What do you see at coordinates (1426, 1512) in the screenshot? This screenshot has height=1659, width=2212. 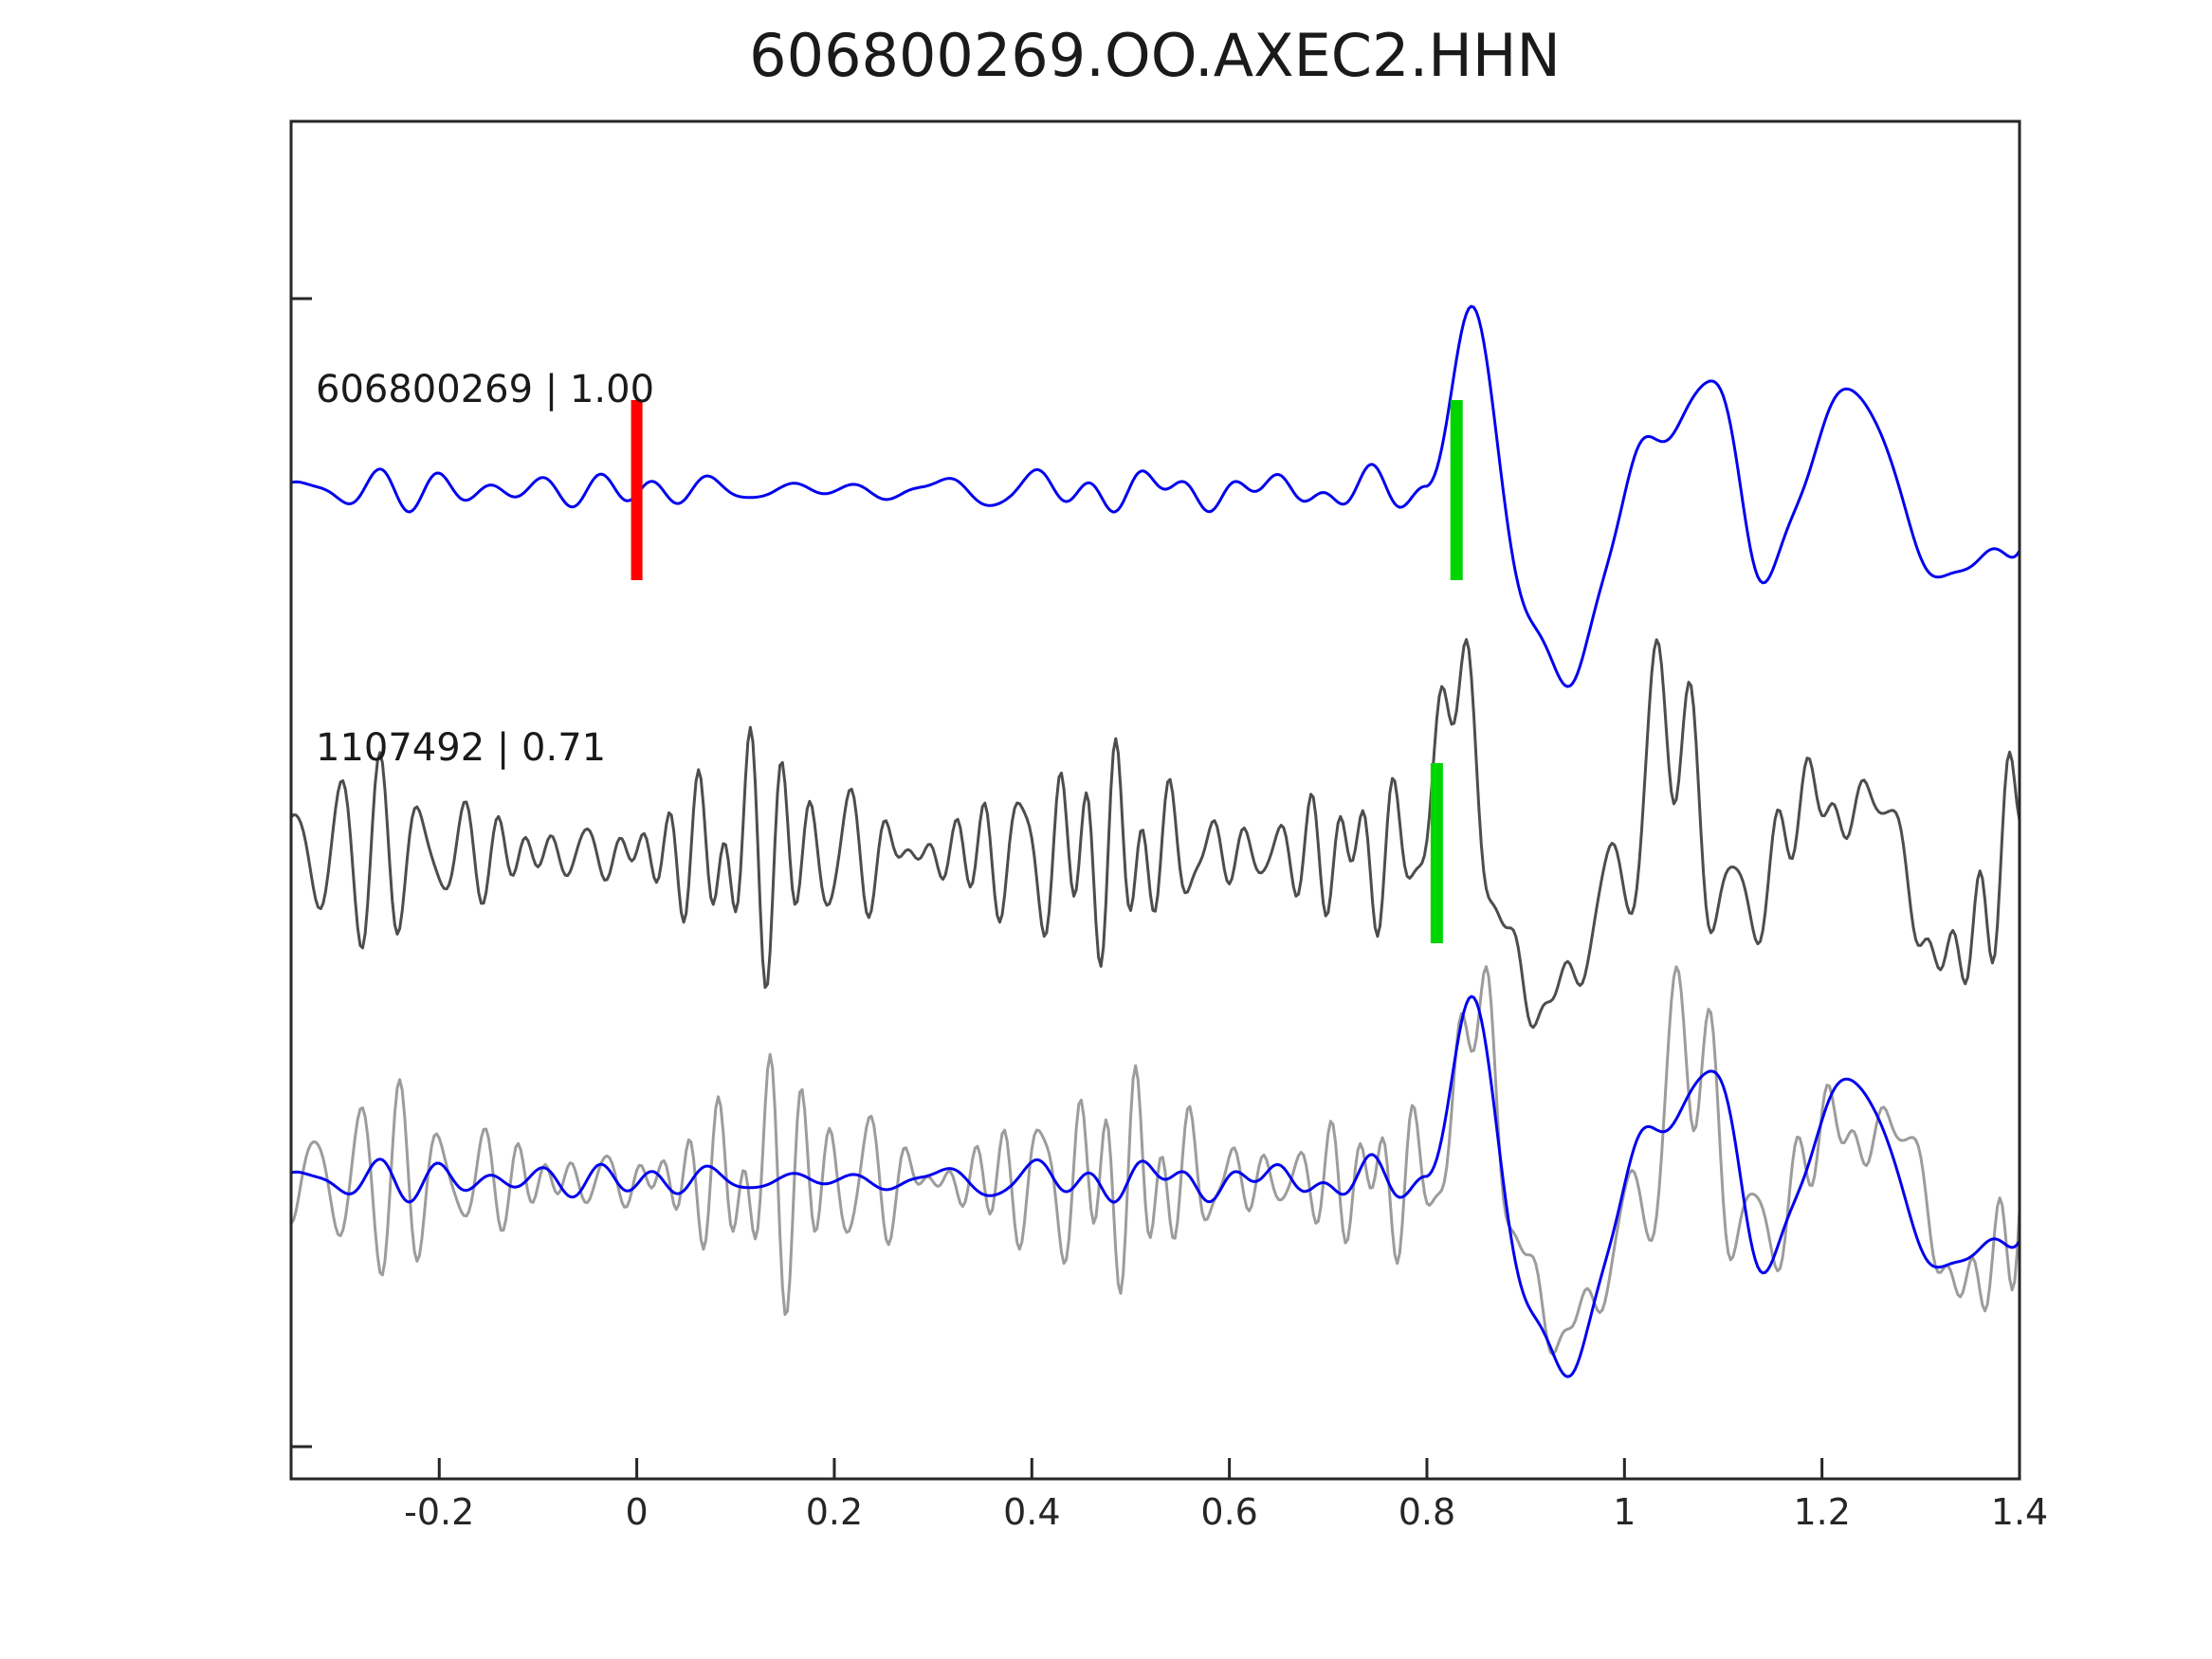 I see `x-tick-label: 0.8` at bounding box center [1426, 1512].